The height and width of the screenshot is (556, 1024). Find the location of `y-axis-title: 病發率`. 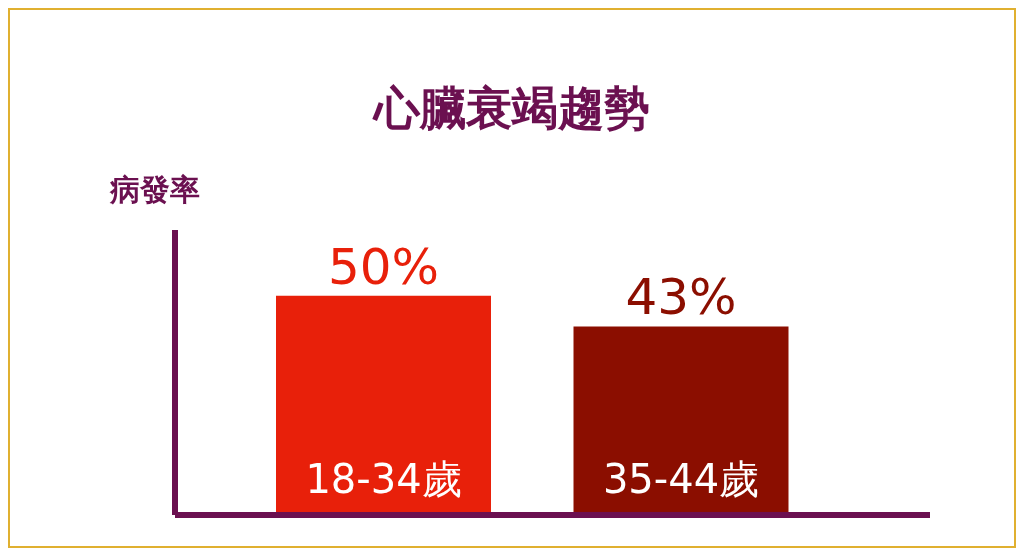

y-axis-title: 病發率 is located at coordinates (155, 190).